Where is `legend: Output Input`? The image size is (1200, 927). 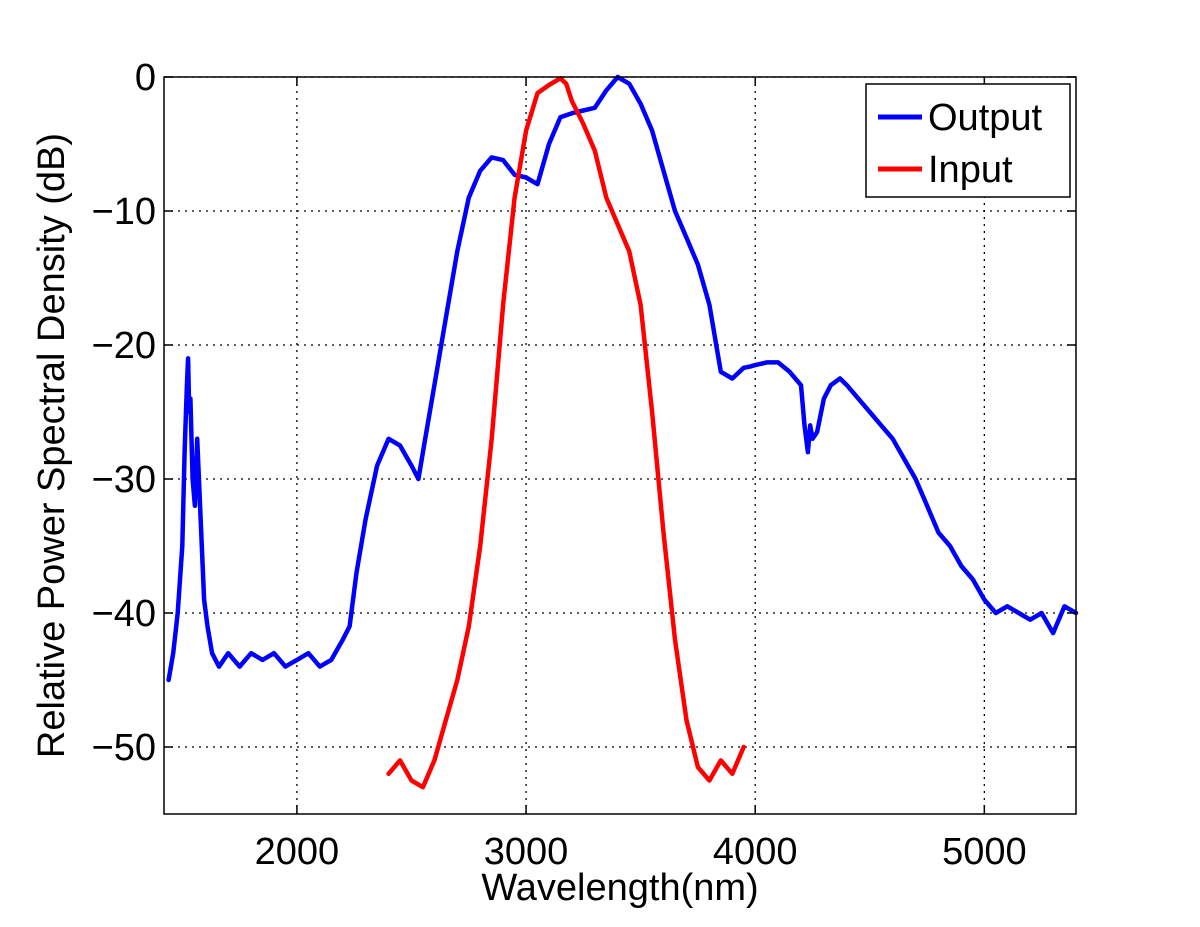
legend: Output Input is located at coordinates (968, 140).